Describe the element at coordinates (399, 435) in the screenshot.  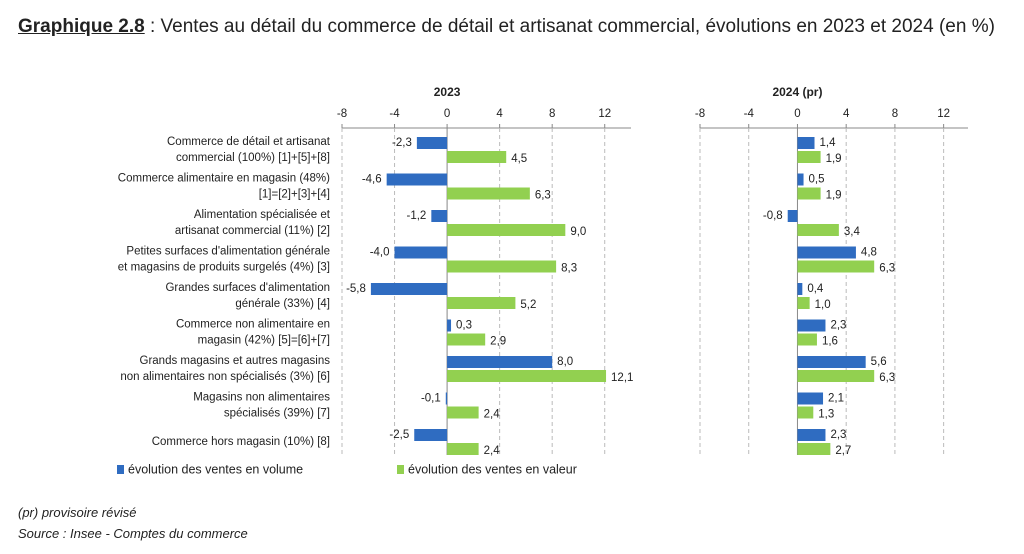
I see `value-label: -2,5` at that location.